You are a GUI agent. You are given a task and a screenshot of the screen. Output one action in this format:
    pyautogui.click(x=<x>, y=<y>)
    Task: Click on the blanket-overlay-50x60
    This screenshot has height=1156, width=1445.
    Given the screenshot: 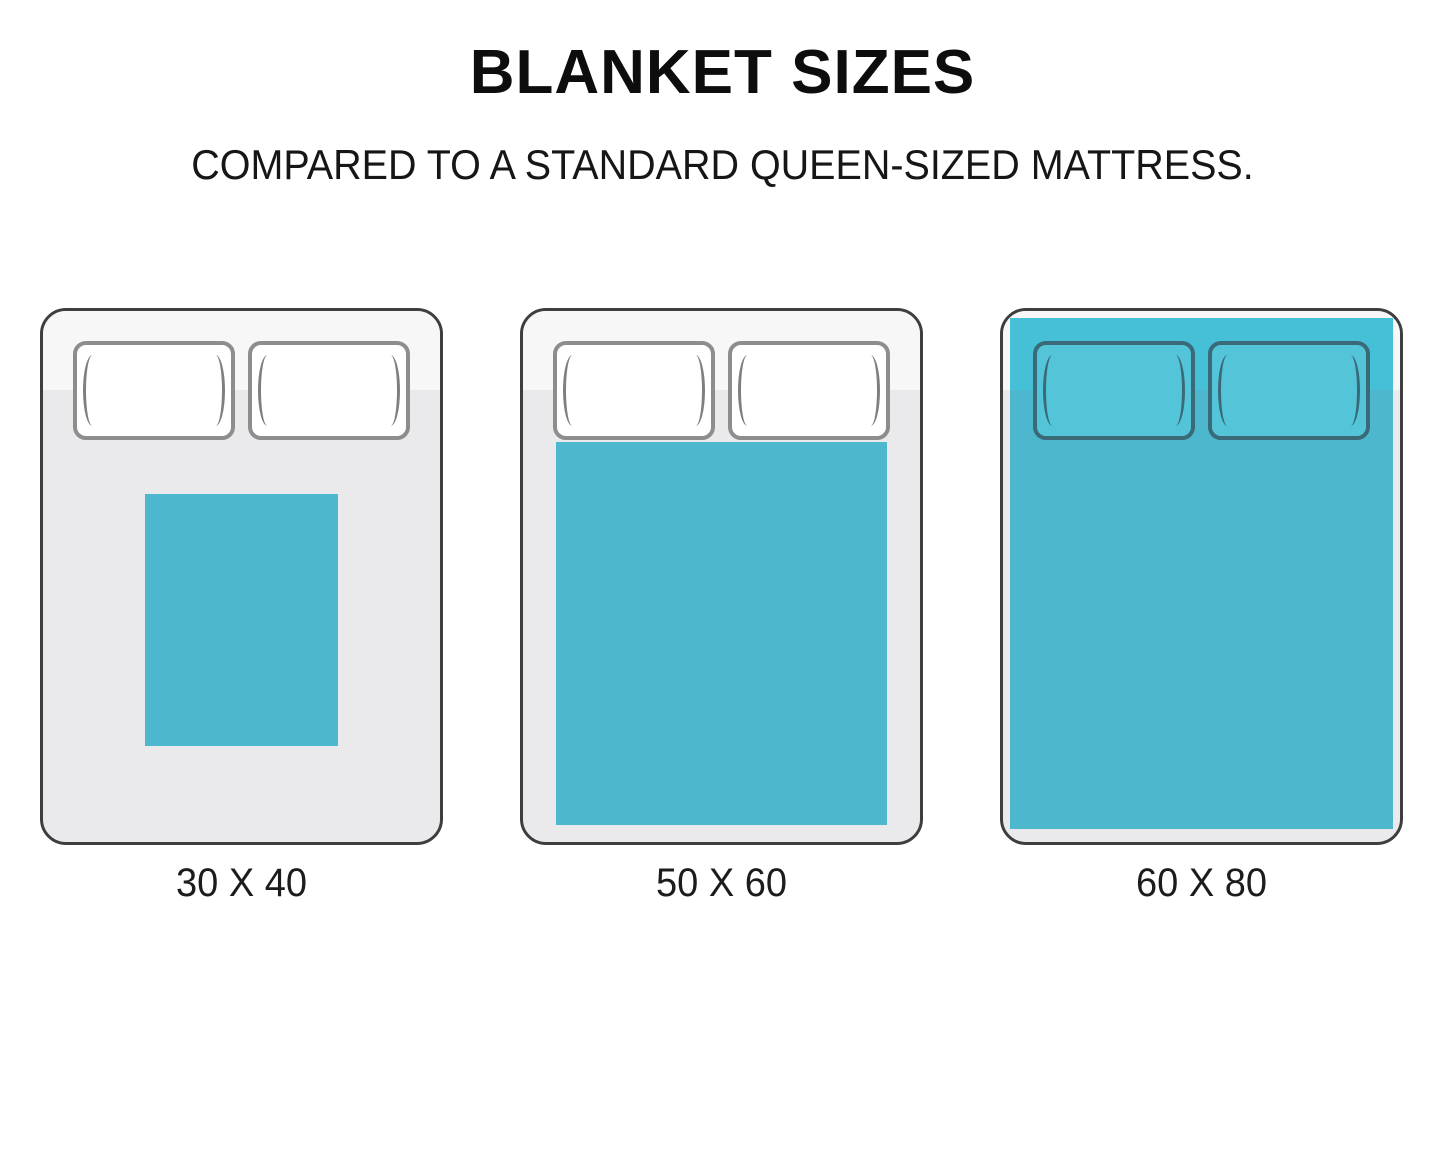 What is the action you would take?
    pyautogui.click(x=721, y=633)
    